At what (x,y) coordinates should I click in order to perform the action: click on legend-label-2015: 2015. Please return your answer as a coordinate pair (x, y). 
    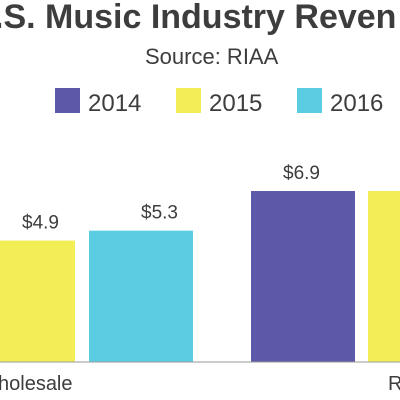
    Looking at the image, I should click on (235, 103).